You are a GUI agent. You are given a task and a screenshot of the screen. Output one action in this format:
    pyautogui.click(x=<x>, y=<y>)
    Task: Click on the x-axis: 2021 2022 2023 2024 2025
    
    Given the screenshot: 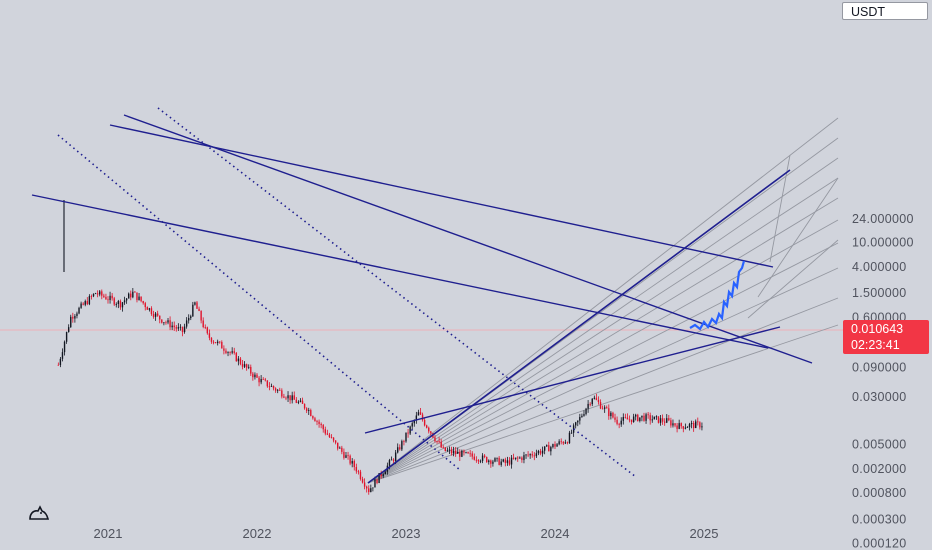 What is the action you would take?
    pyautogui.click(x=406, y=533)
    